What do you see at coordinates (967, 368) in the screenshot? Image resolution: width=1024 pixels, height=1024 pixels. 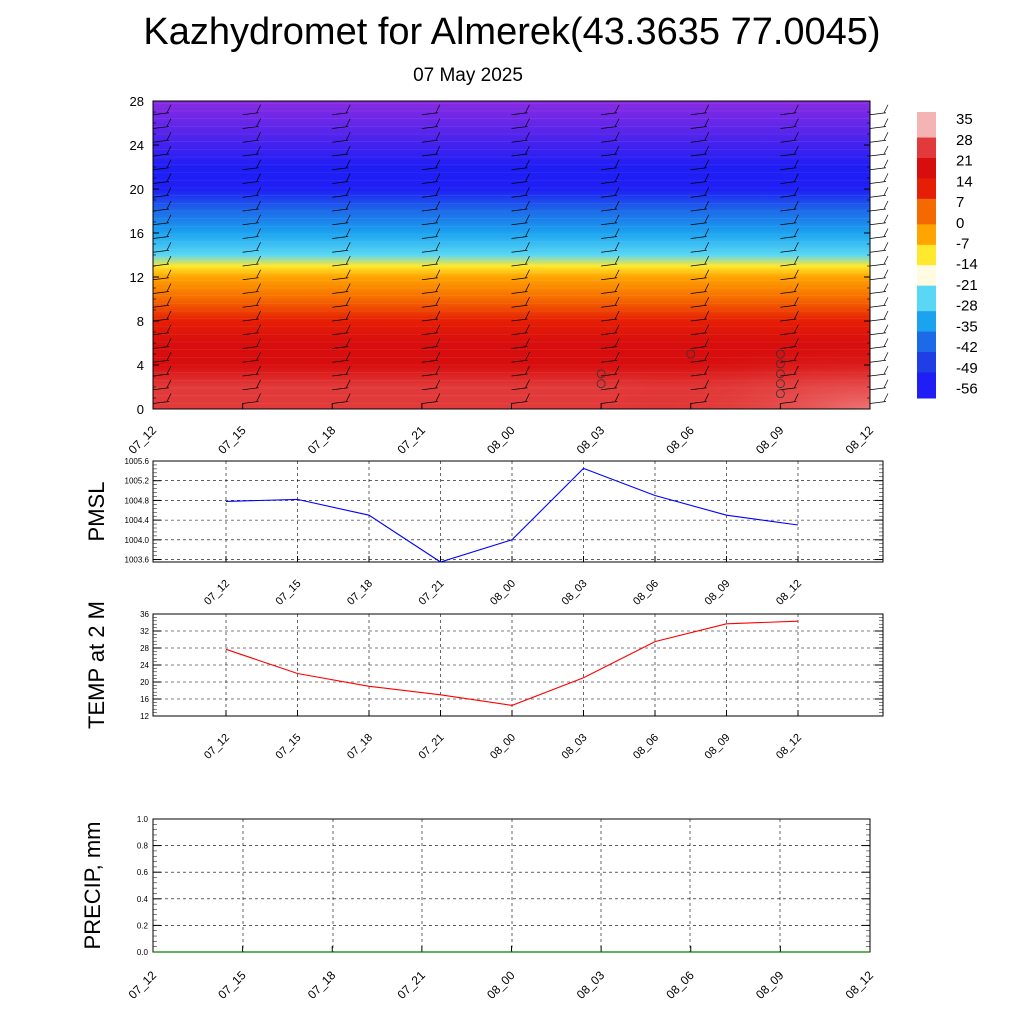 I see `colorbar-label: -49` at bounding box center [967, 368].